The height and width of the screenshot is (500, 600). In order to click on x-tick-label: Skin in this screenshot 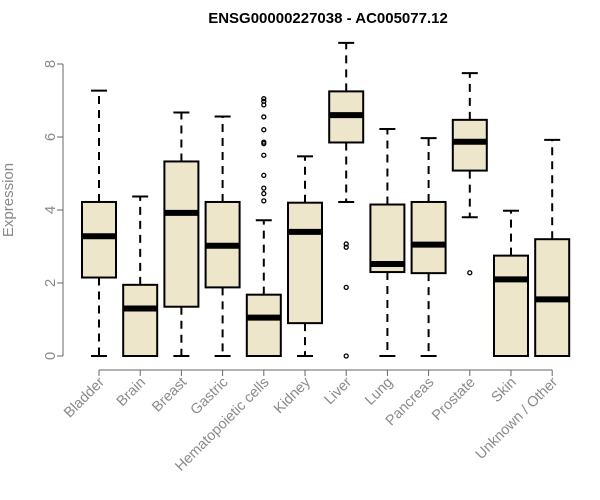, I will do `click(504, 390)`.